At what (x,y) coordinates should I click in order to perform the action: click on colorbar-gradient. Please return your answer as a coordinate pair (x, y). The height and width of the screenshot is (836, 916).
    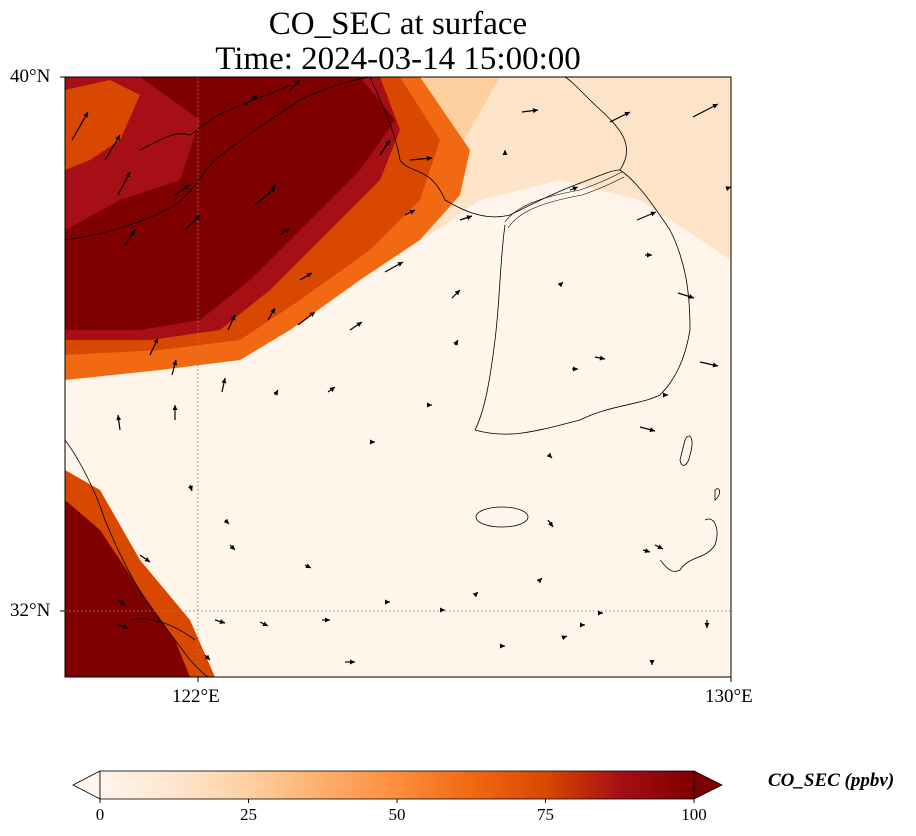
    Looking at the image, I should click on (397, 785).